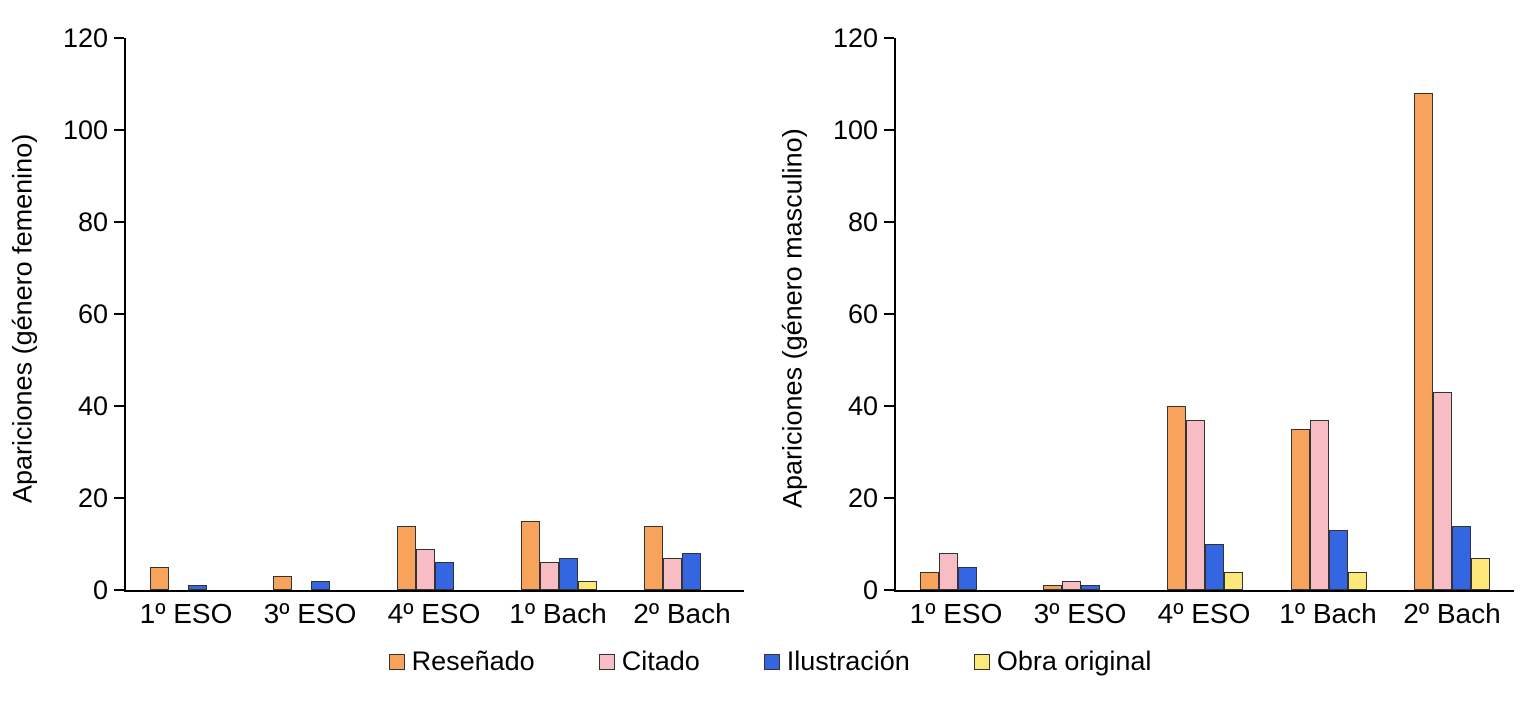 The image size is (1540, 716). What do you see at coordinates (92, 498) in the screenshot?
I see `y-tick-label: 20` at bounding box center [92, 498].